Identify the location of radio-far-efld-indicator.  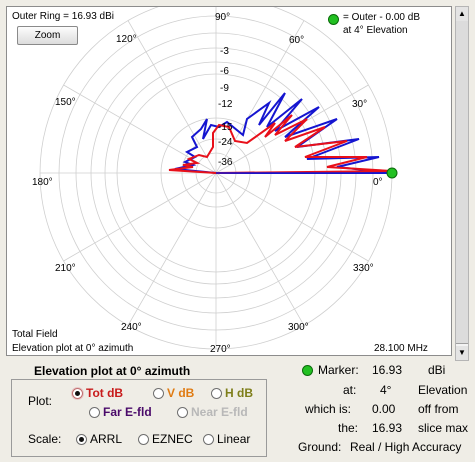
(94, 412).